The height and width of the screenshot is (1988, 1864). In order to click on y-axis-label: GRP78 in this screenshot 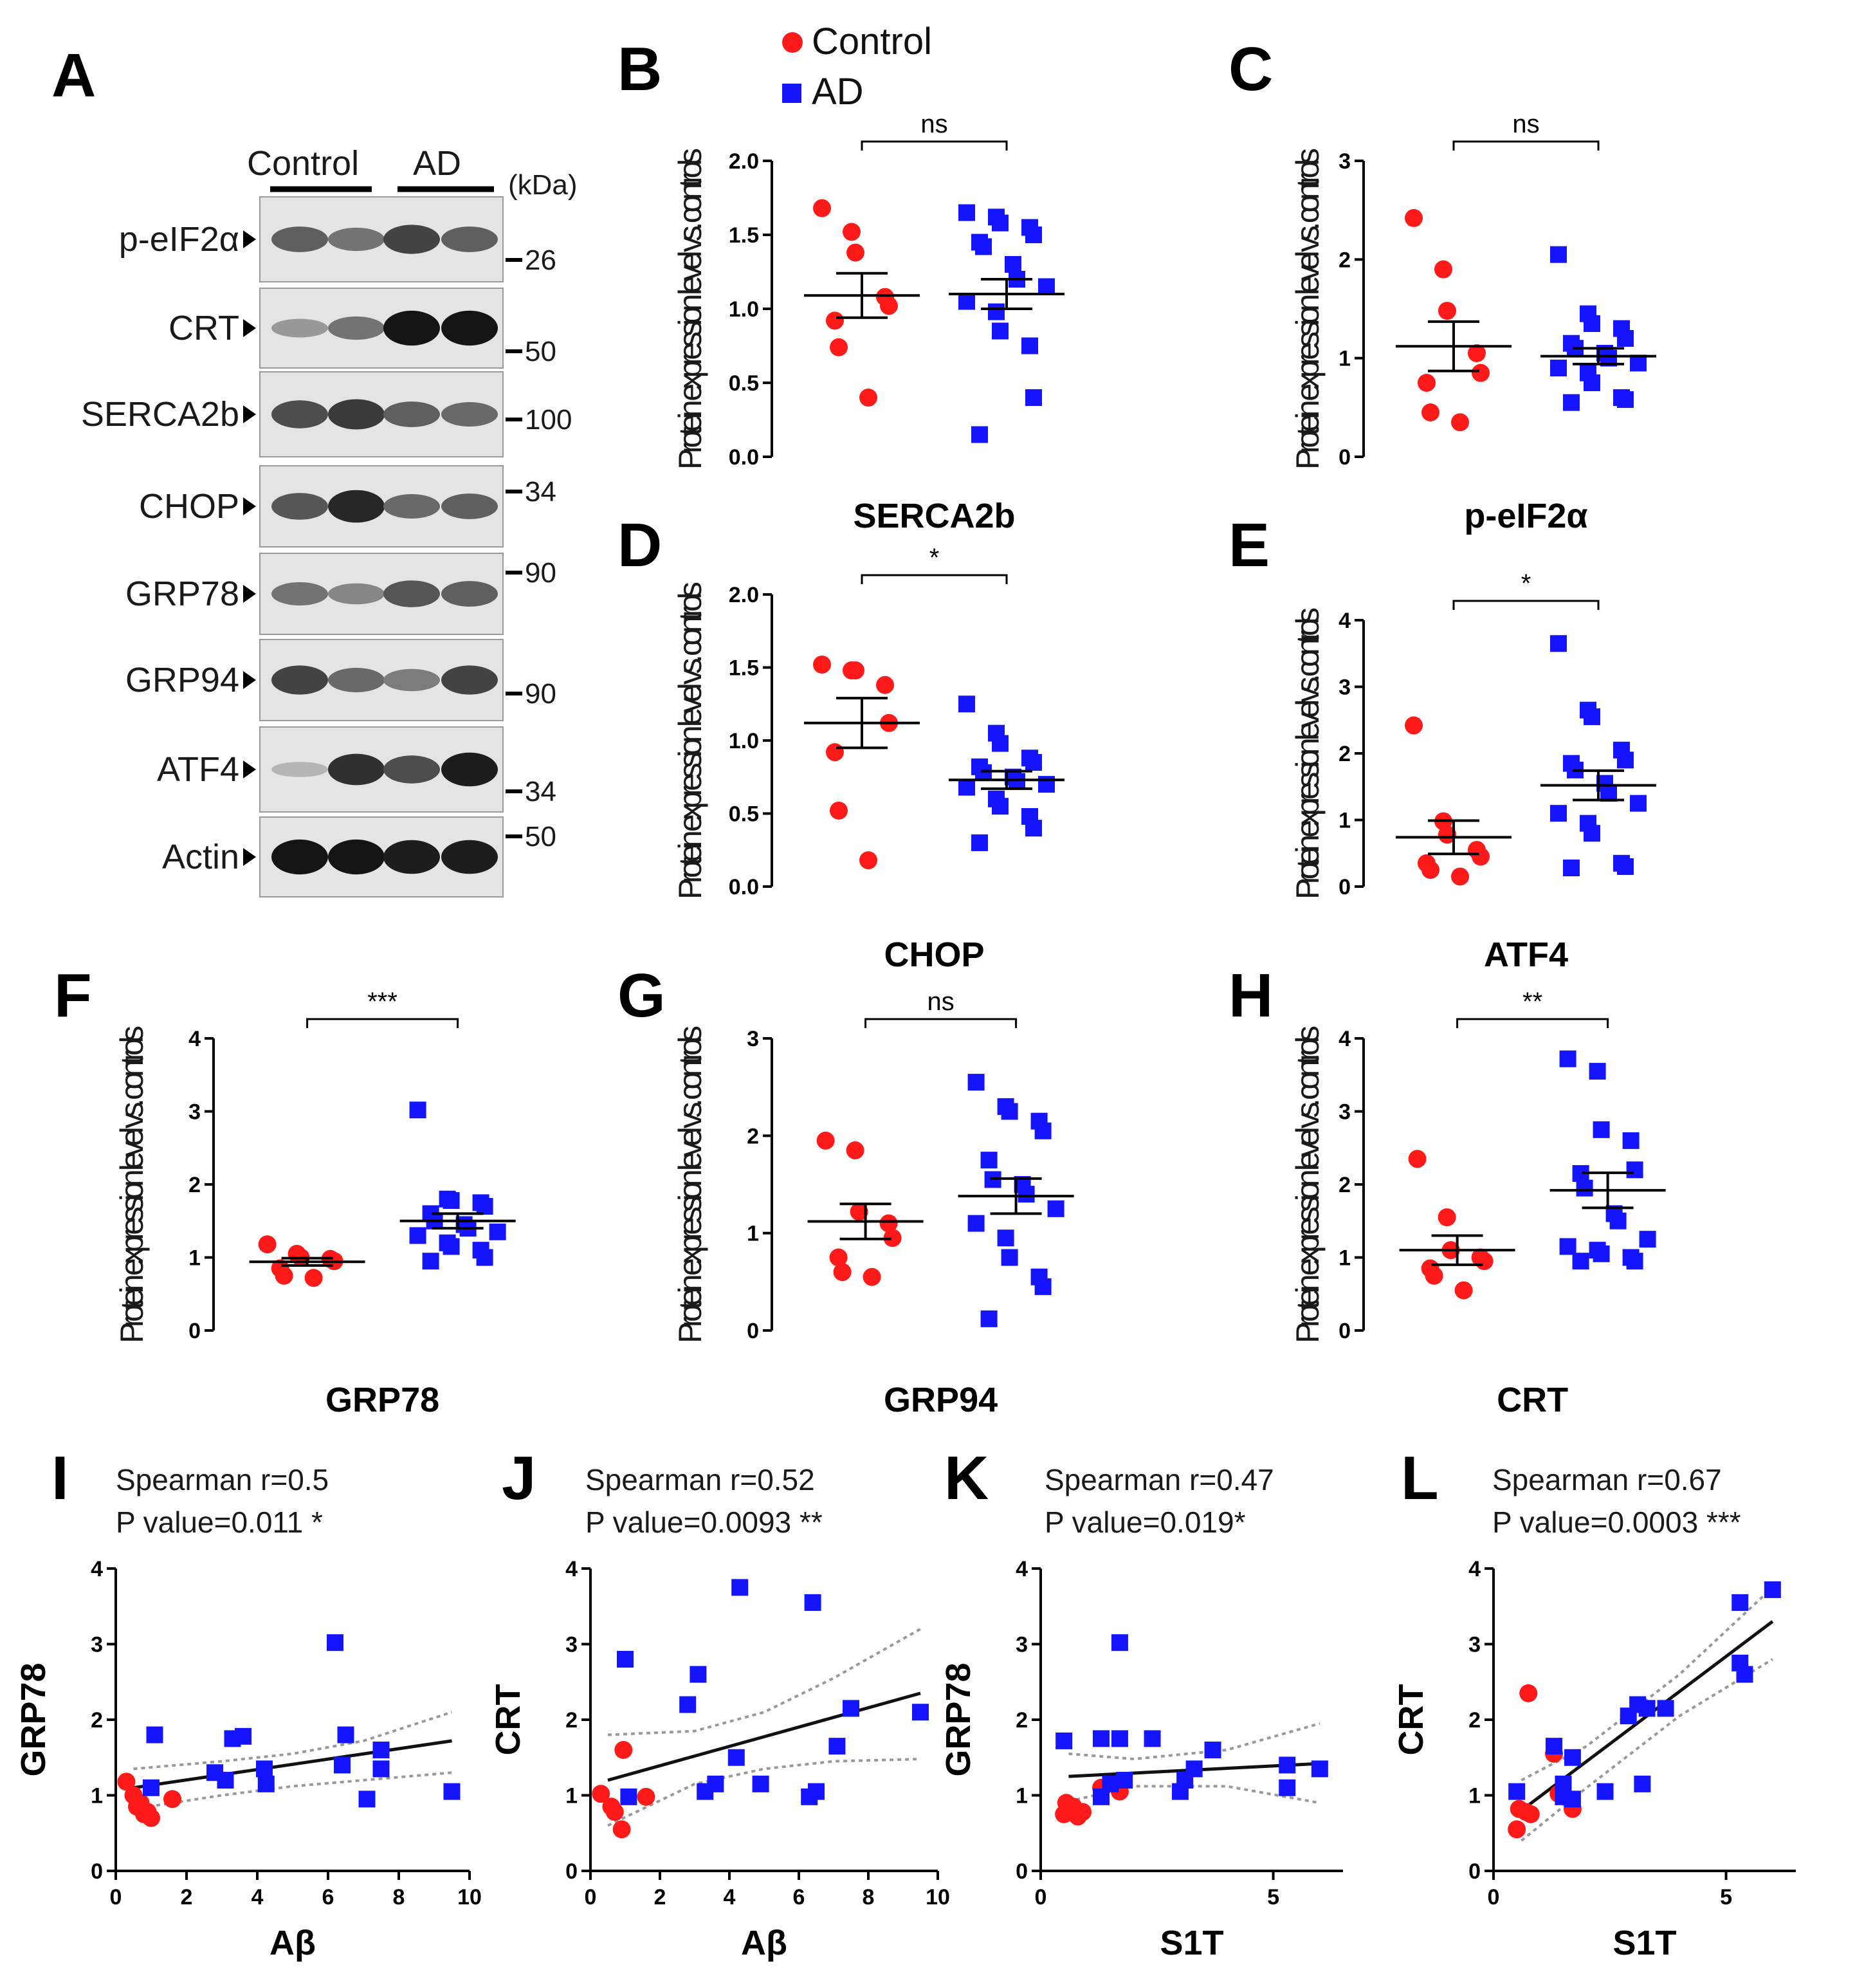, I will do `click(958, 1719)`.